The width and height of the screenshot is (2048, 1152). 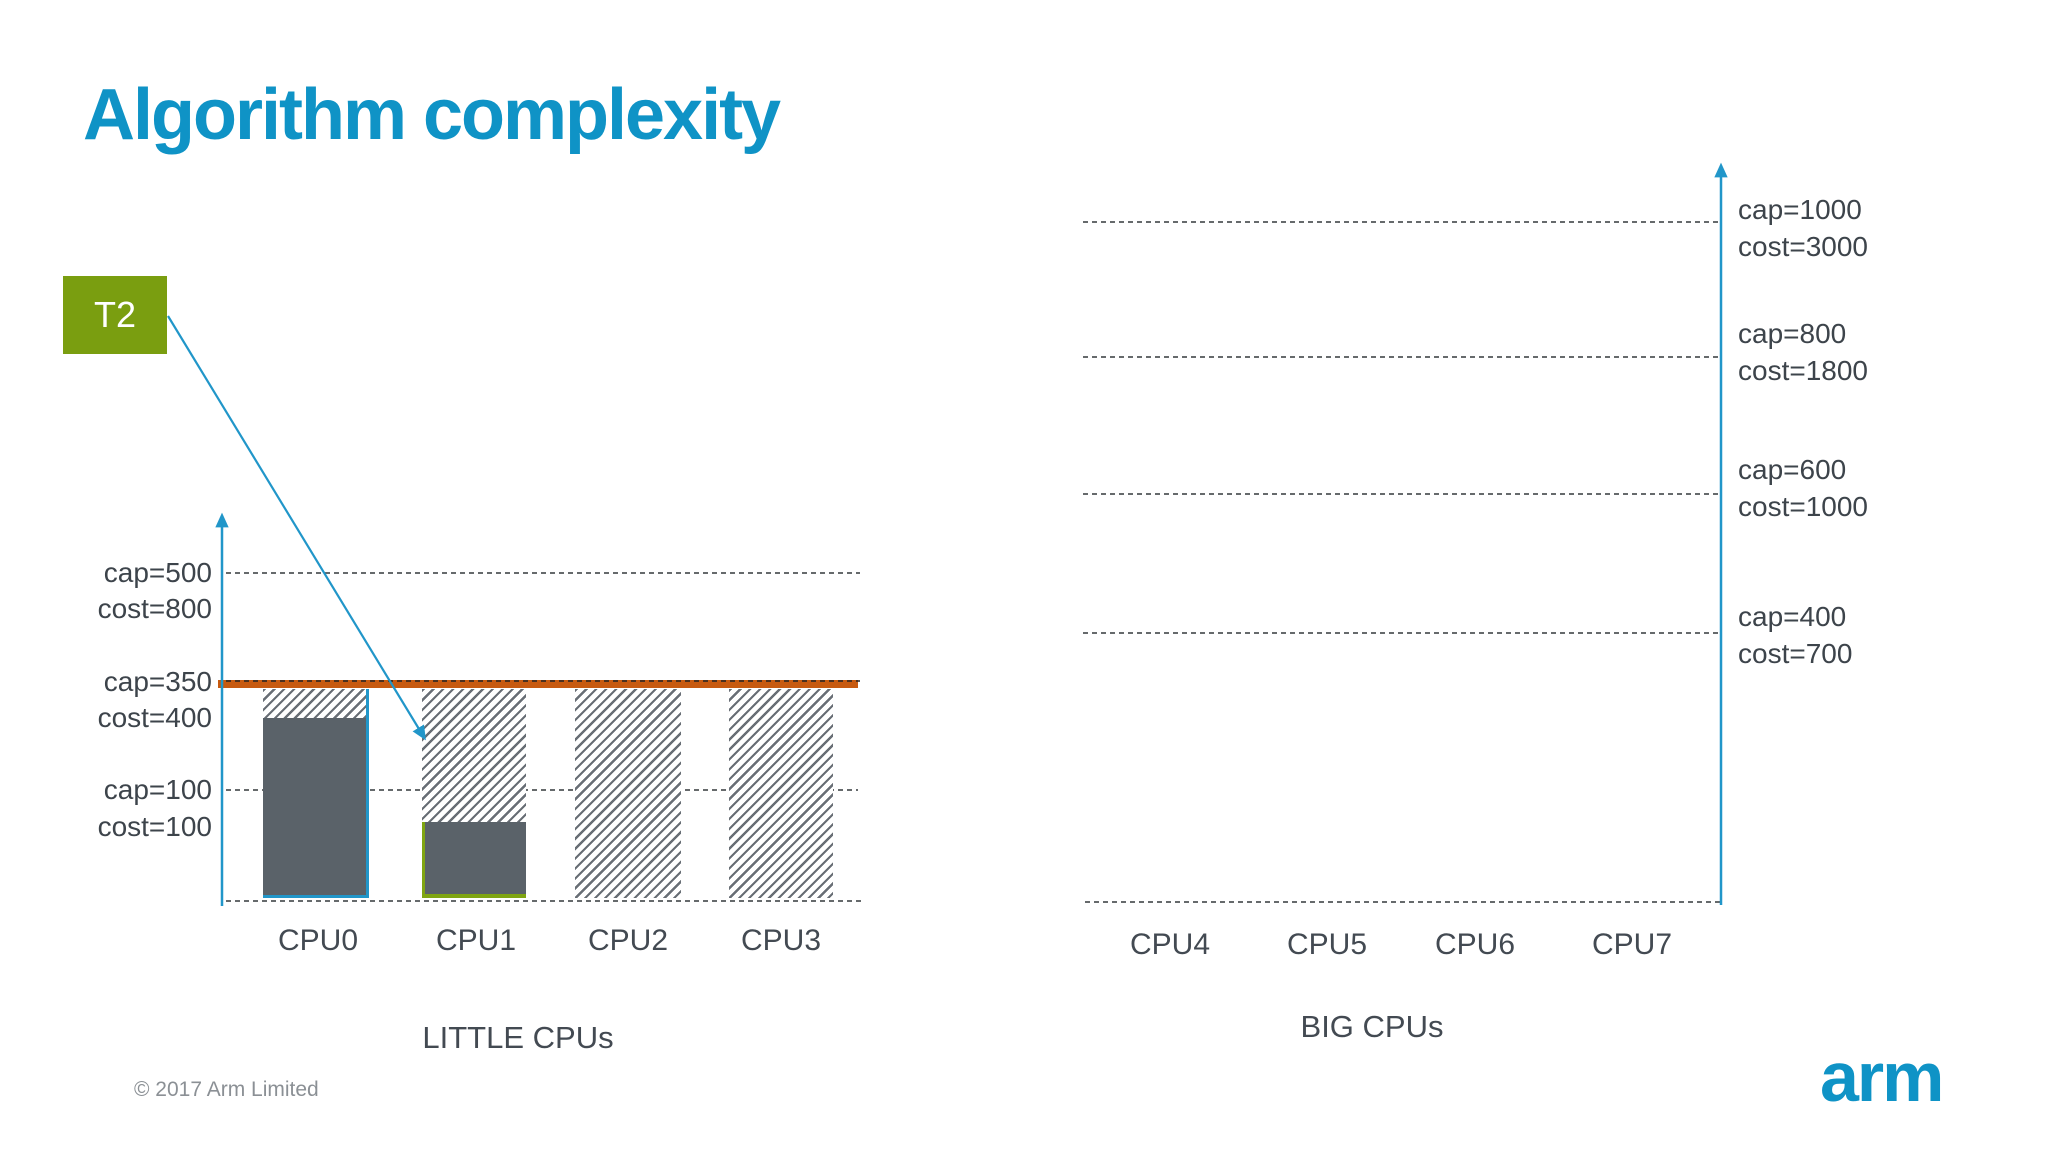 I want to click on arm-logo: arm, so click(x=1882, y=1077).